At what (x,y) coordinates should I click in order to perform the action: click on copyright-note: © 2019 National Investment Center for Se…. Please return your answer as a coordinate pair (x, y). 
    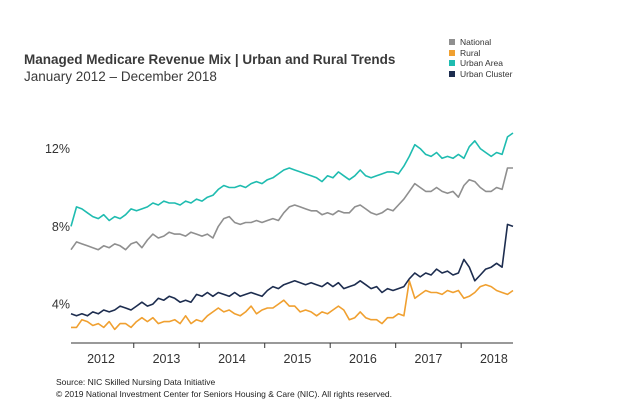
    Looking at the image, I should click on (224, 394).